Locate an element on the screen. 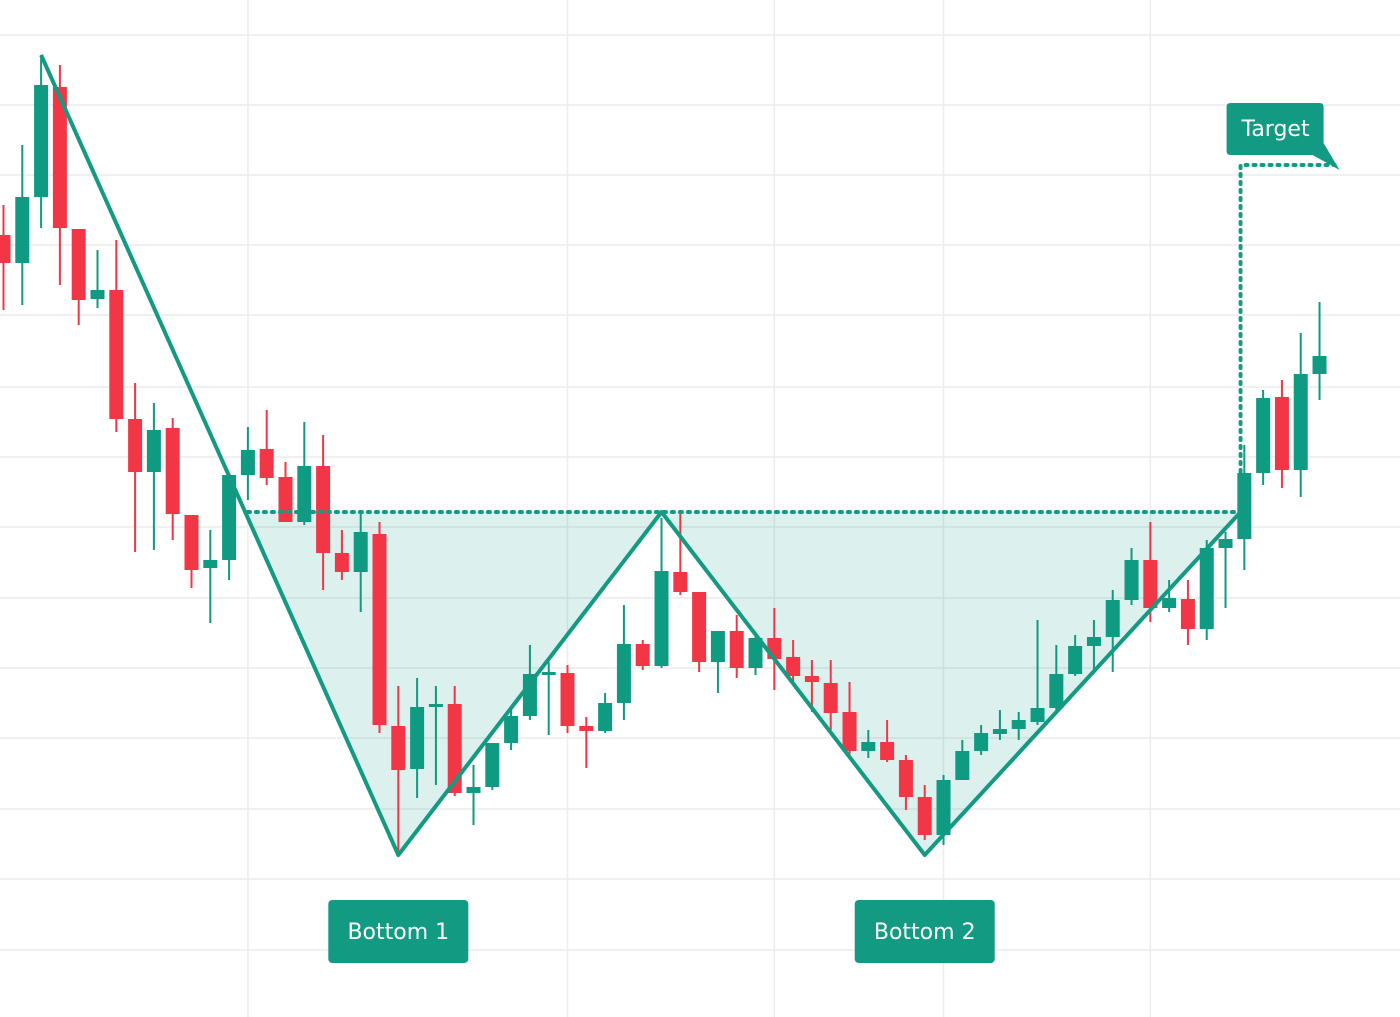  target-line is located at coordinates (1287, 338).